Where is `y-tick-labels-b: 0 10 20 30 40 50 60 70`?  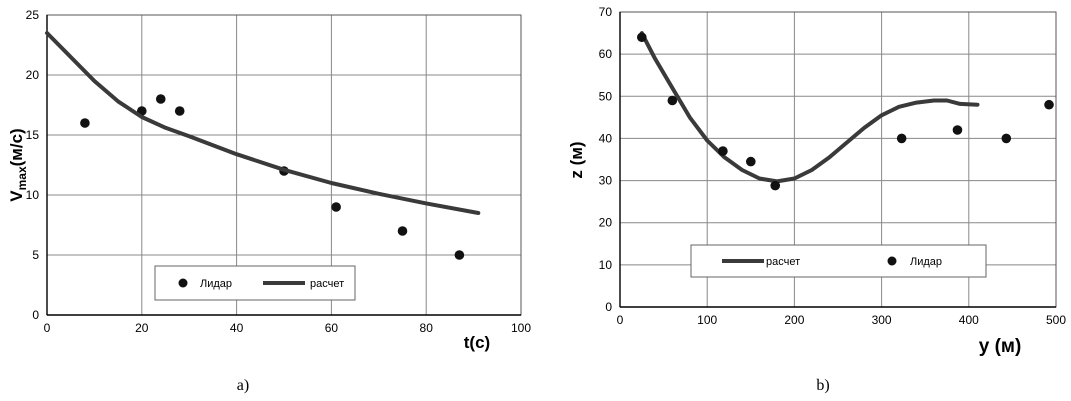
y-tick-labels-b: 0 10 20 30 40 50 60 70 is located at coordinates (606, 159).